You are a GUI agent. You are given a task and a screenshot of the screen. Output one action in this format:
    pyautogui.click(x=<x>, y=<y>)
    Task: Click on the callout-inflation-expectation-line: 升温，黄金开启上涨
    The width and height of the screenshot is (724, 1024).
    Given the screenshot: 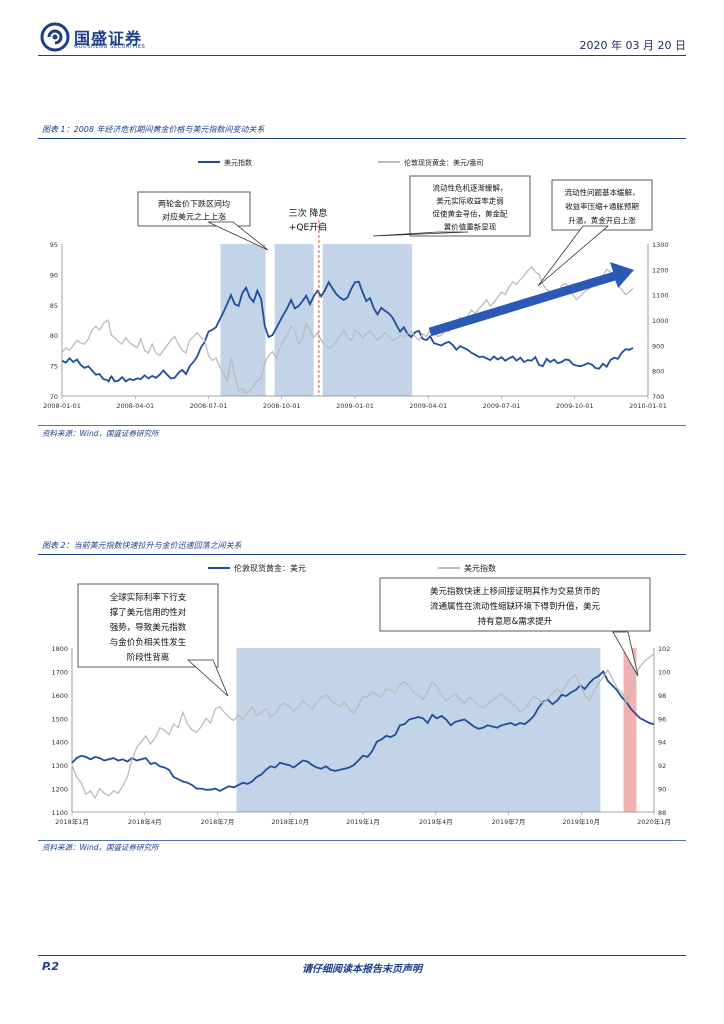 What is the action you would take?
    pyautogui.click(x=602, y=220)
    